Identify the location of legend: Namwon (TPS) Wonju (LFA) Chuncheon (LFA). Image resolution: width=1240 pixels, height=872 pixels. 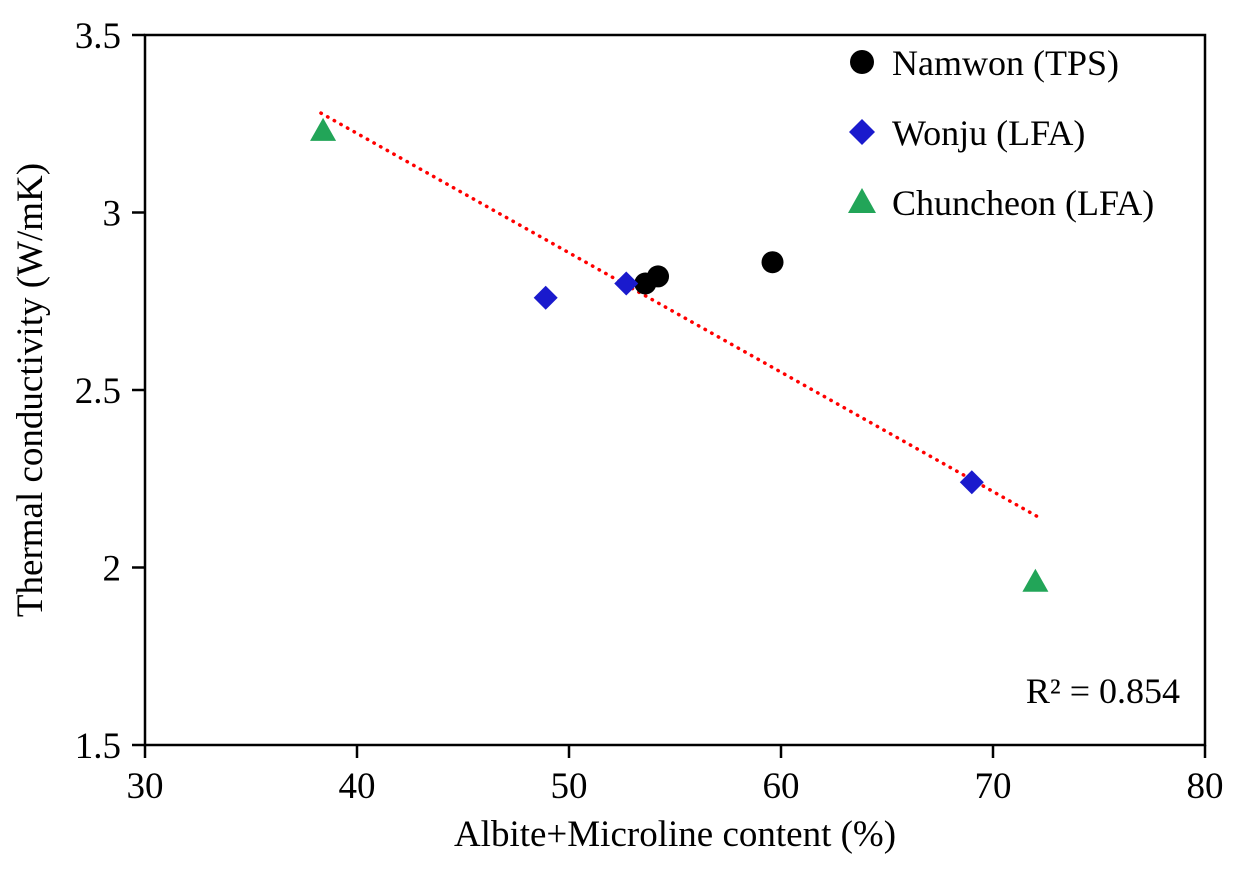
(1001, 133).